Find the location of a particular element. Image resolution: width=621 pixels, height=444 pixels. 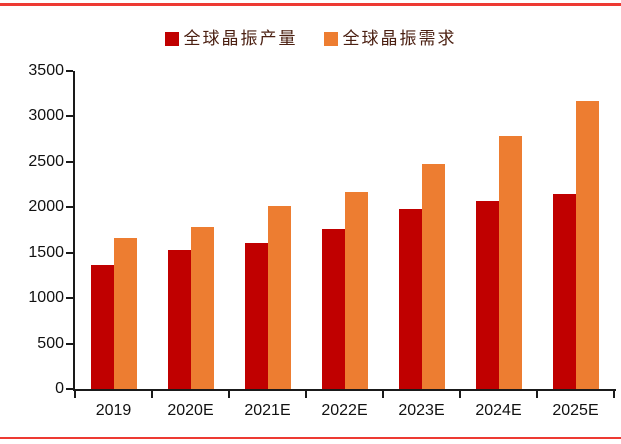

x-axis-category-label: 2023E is located at coordinates (421, 410).